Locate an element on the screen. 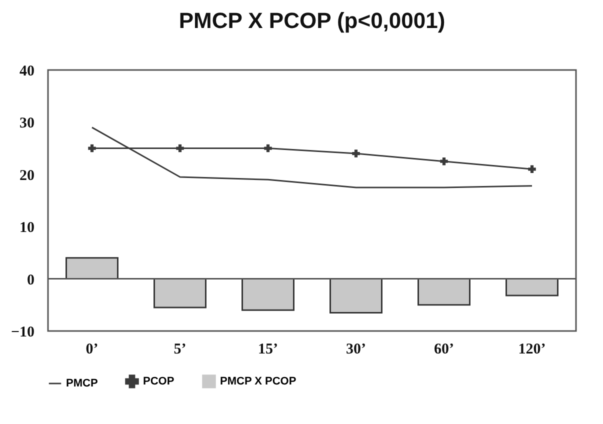 The width and height of the screenshot is (603, 424). x-tick-label: 30’ is located at coordinates (356, 350).